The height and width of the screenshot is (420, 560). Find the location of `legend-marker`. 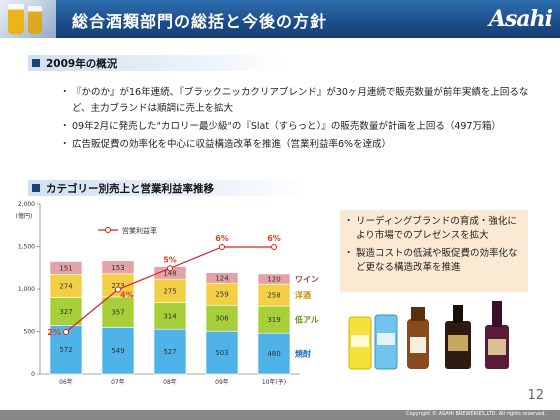

legend-marker is located at coordinates (108, 230).